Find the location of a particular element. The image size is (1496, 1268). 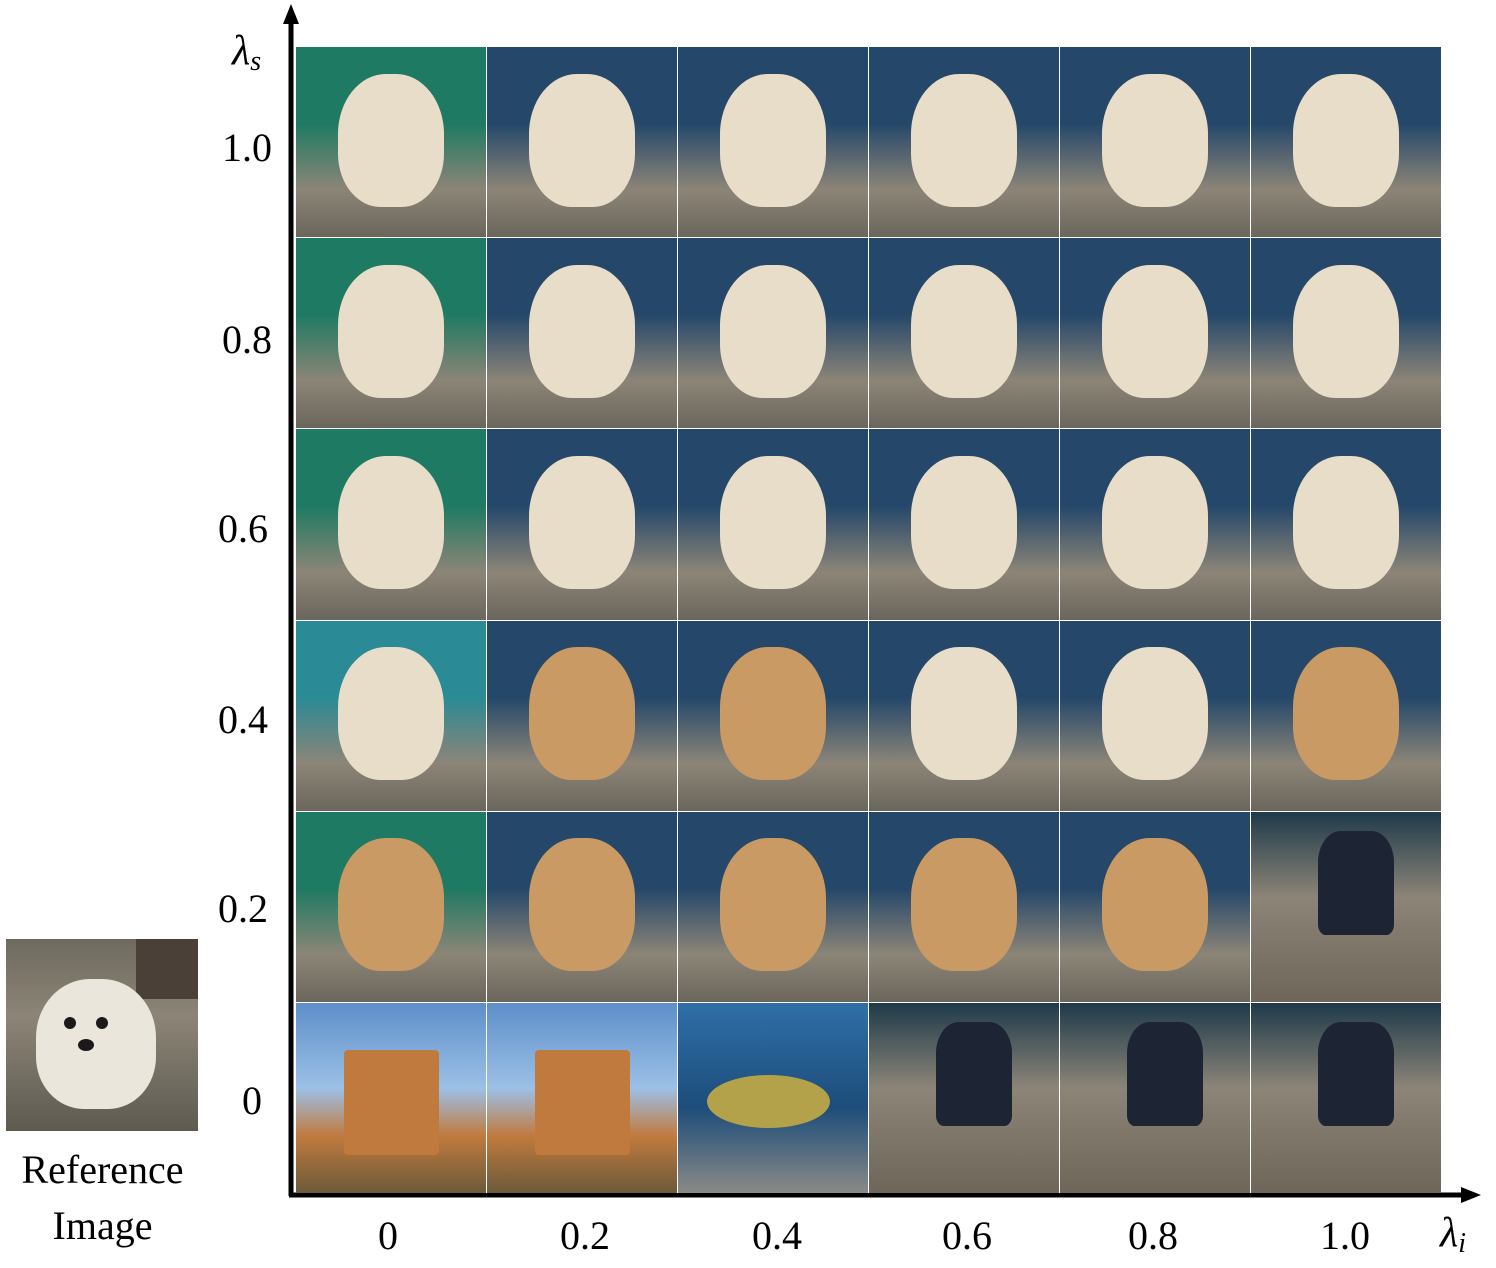

fish-figure is located at coordinates (768, 1102).